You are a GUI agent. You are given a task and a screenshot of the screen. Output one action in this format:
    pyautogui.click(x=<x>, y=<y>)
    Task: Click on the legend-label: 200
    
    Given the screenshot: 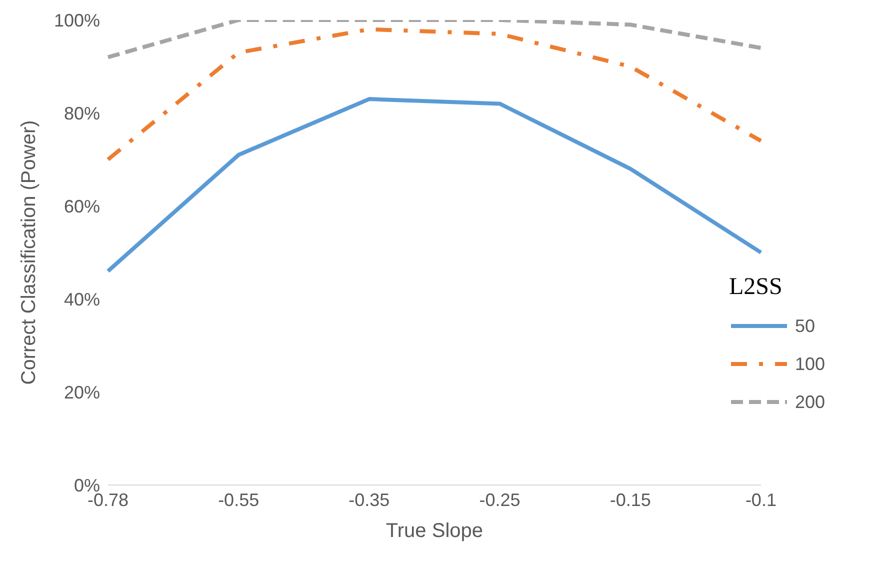 What is the action you would take?
    pyautogui.click(x=809, y=402)
    